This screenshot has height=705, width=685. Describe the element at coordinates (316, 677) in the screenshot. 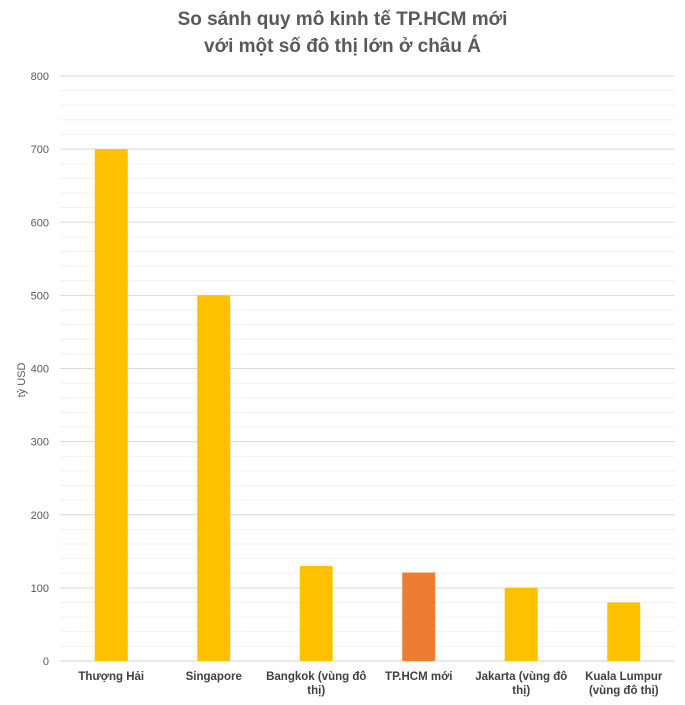

I see `x-tick-label: Bangkok (vùng đô` at that location.